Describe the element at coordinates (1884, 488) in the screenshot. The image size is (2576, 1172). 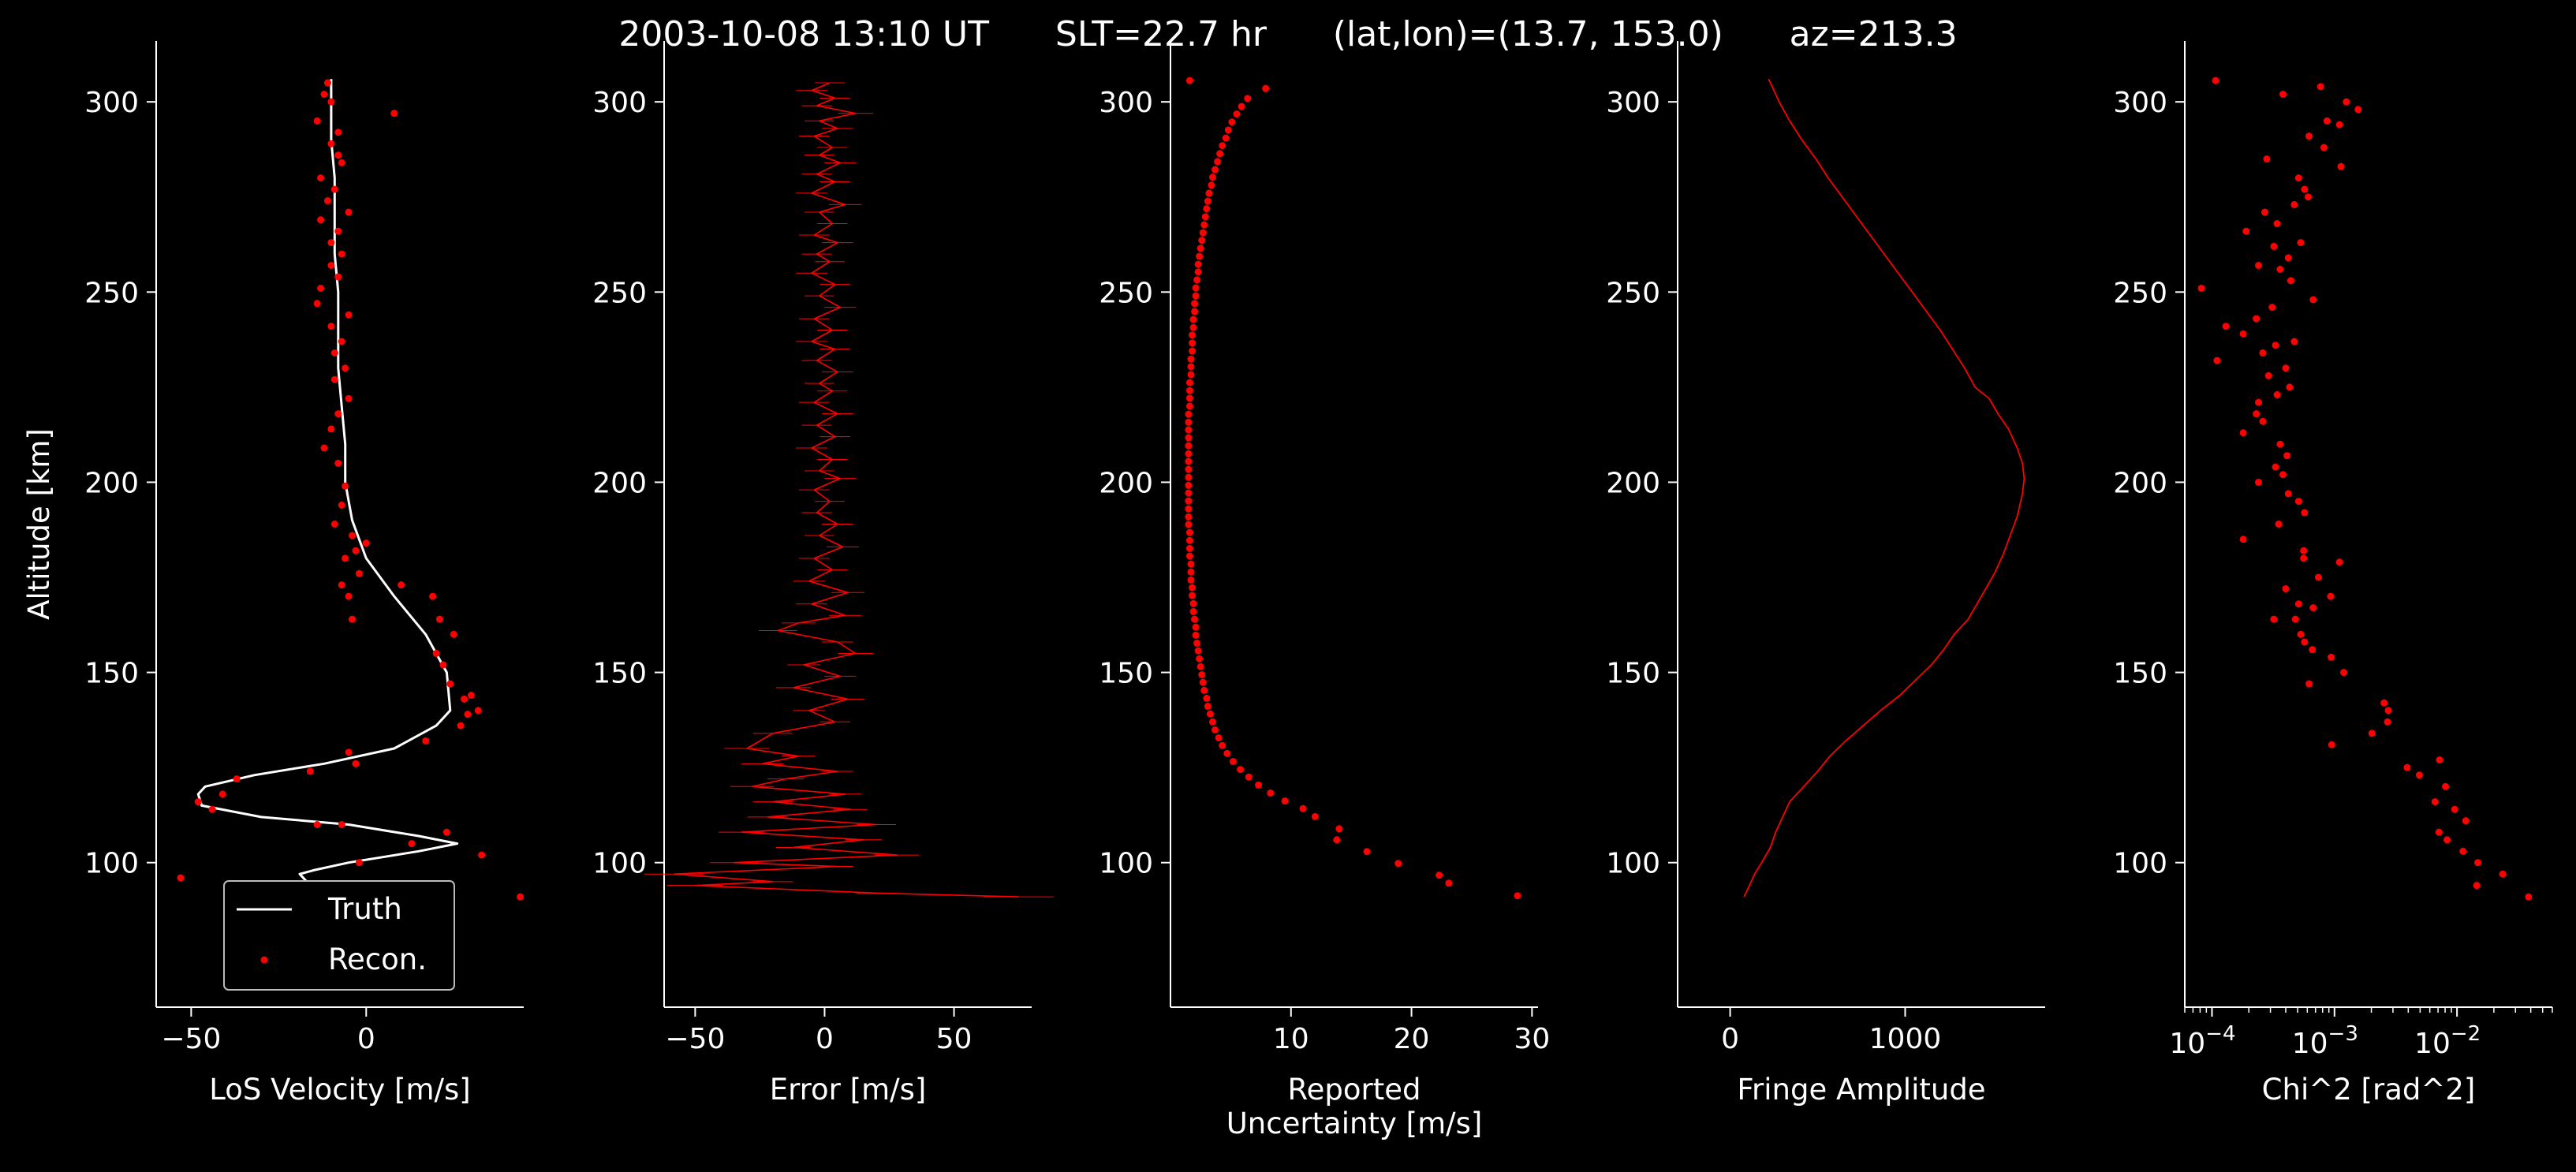
I see `series-line-fringe-amplitude` at that location.